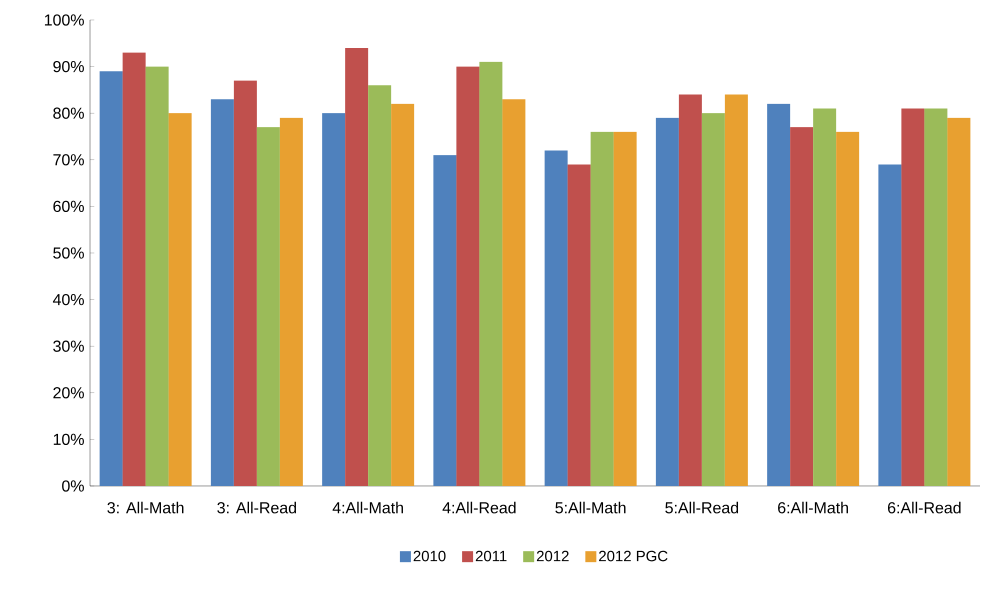 The image size is (988, 597). What do you see at coordinates (69, 440) in the screenshot?
I see `y-tick-label: 10%` at bounding box center [69, 440].